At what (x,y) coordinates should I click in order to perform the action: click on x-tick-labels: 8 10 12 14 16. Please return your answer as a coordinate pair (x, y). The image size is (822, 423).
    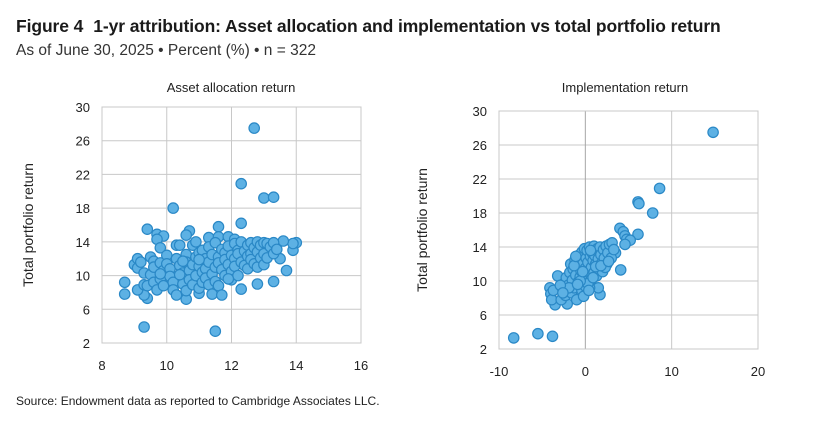
    Looking at the image, I should click on (233, 365).